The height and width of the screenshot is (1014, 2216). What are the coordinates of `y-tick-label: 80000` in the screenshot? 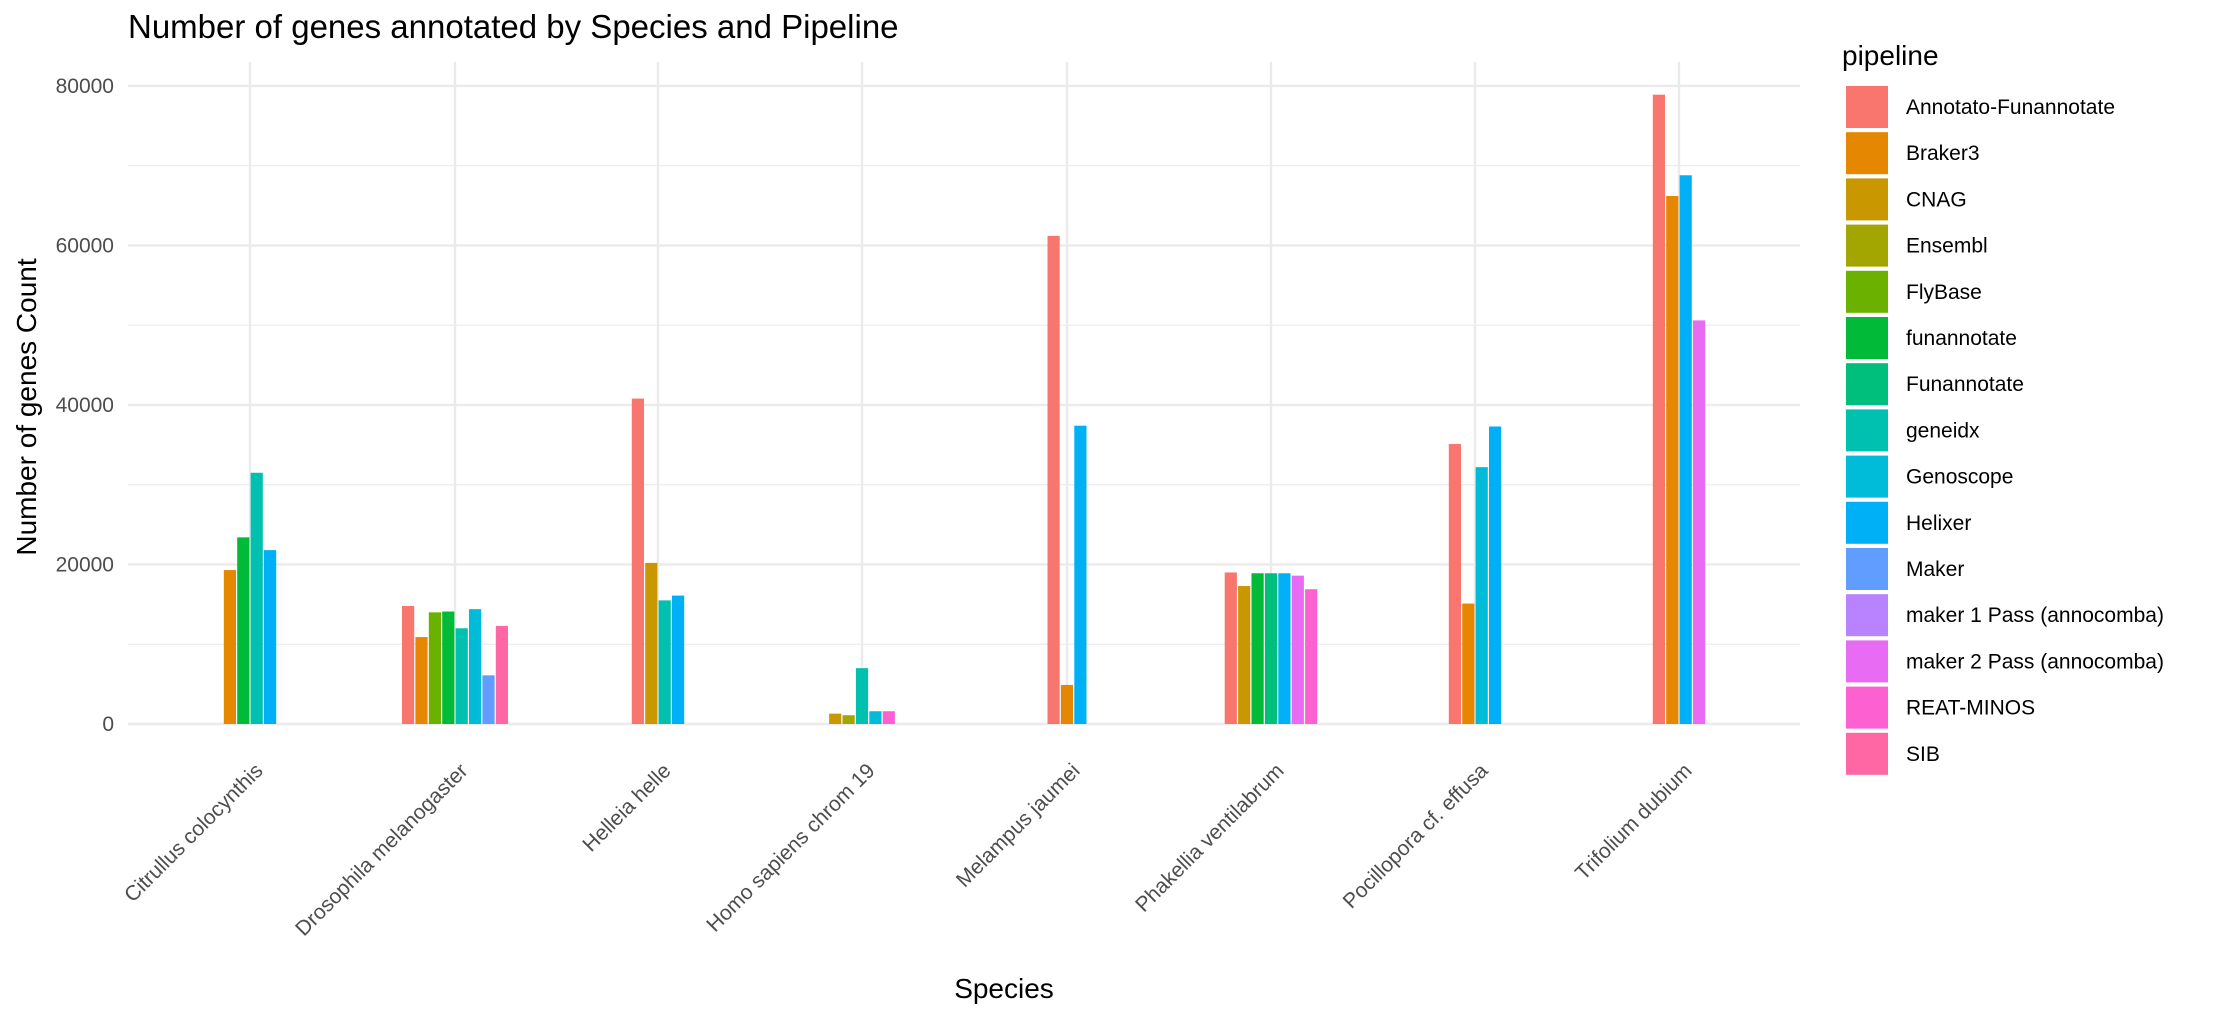 It's located at (85, 86).